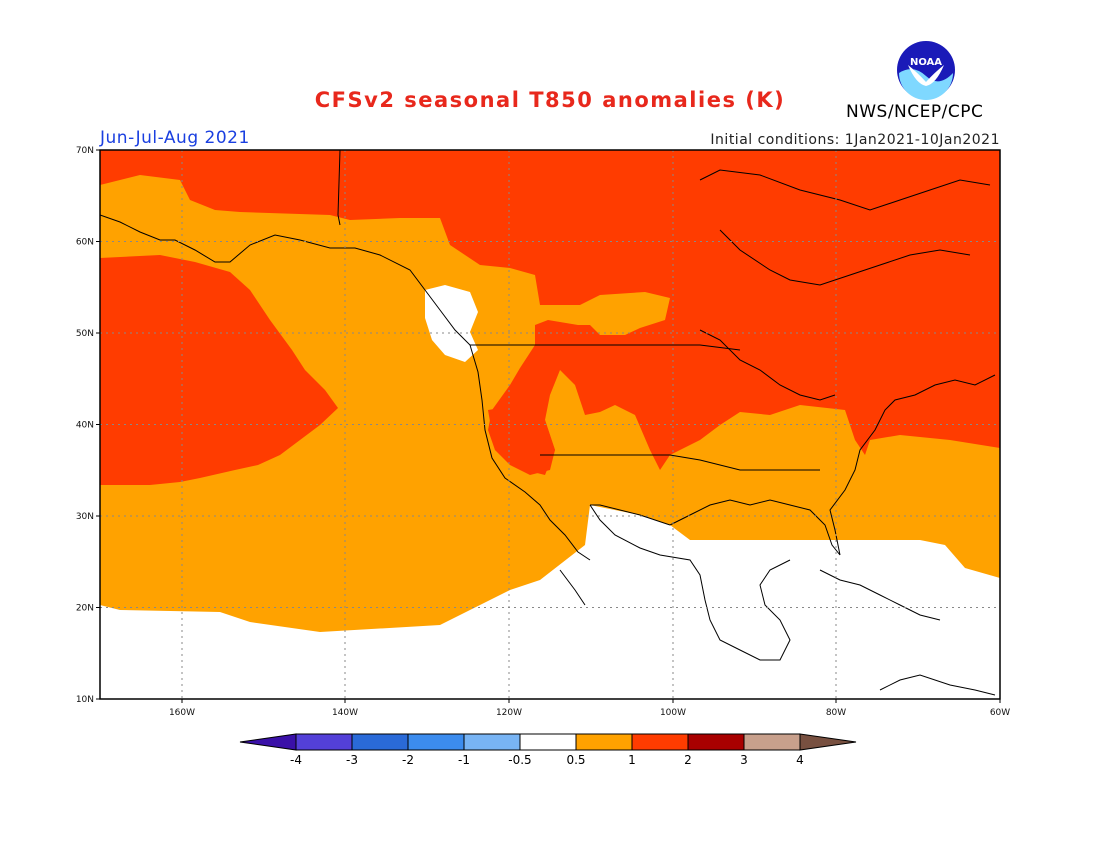 This screenshot has height=850, width=1100. I want to click on colorbar-label: -1, so click(464, 760).